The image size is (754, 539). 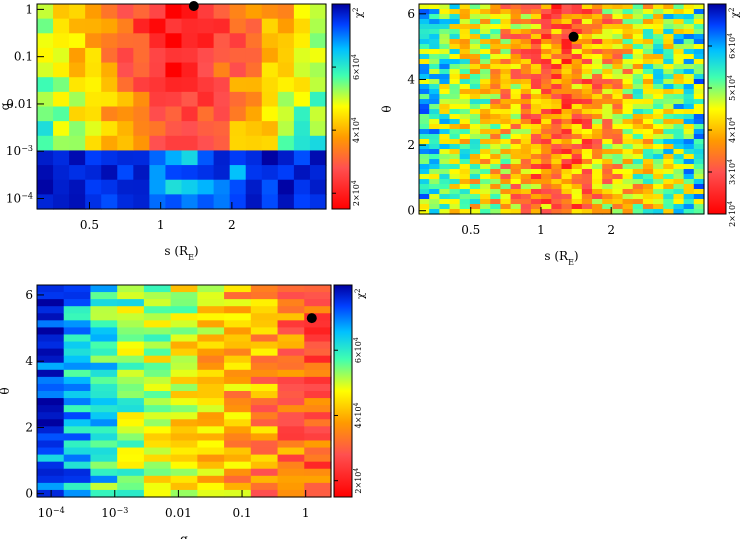 What do you see at coordinates (732, 46) in the screenshot?
I see `colorbar-label: 6×104` at bounding box center [732, 46].